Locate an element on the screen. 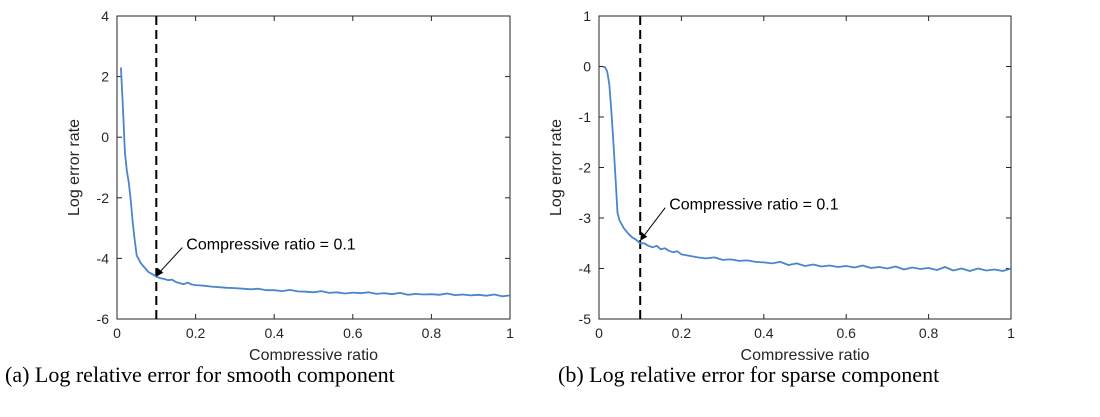  y-tick-label: -3 is located at coordinates (585, 218).